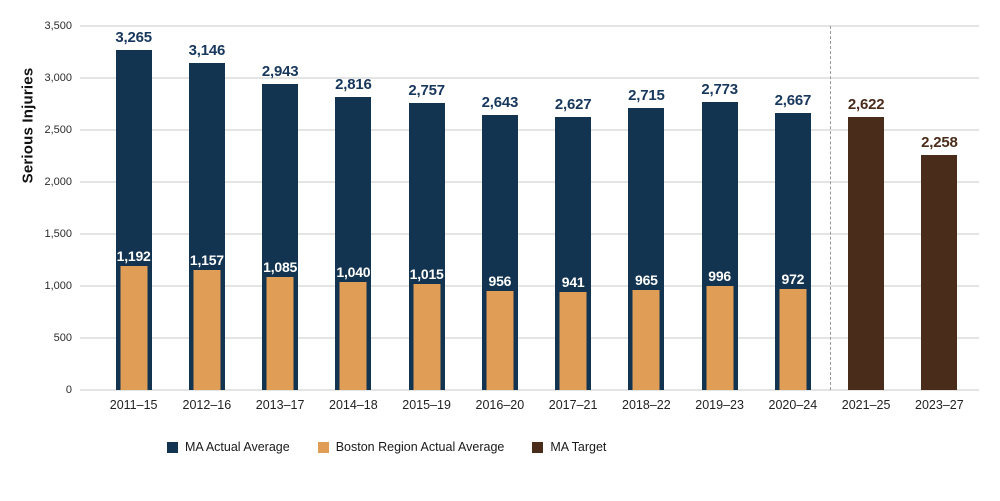 The image size is (1000, 501). What do you see at coordinates (793, 100) in the screenshot?
I see `bar-value-label-ma-actual: 2,667` at bounding box center [793, 100].